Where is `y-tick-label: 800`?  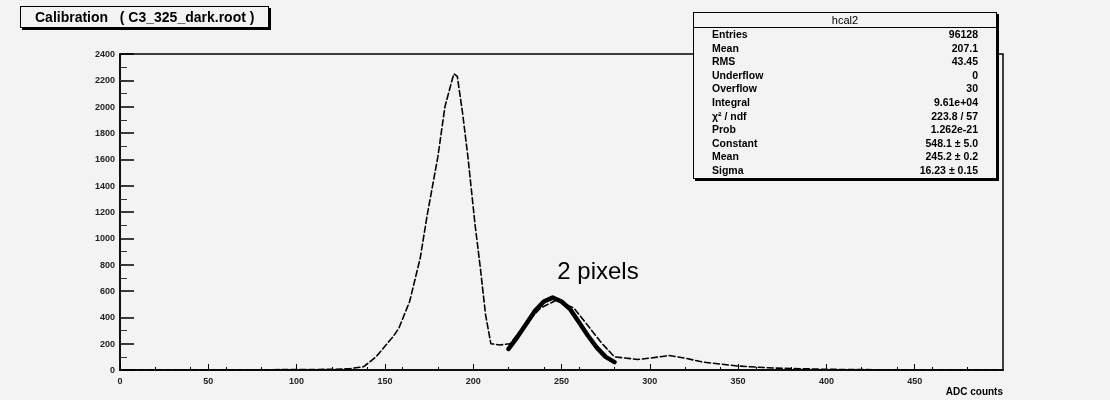 y-tick-label: 800 is located at coordinates (107, 264).